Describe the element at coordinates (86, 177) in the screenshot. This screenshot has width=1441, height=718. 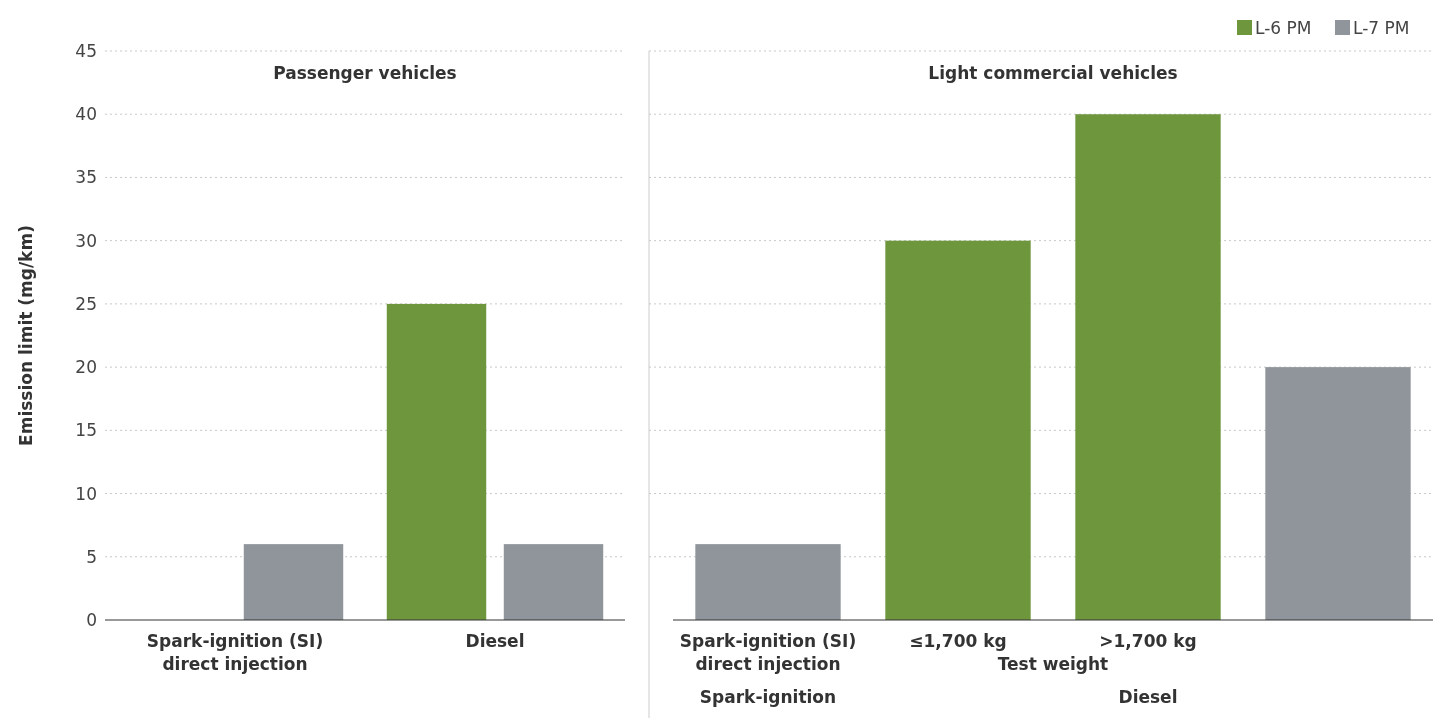
I see `y-tick-label: 35` at that location.